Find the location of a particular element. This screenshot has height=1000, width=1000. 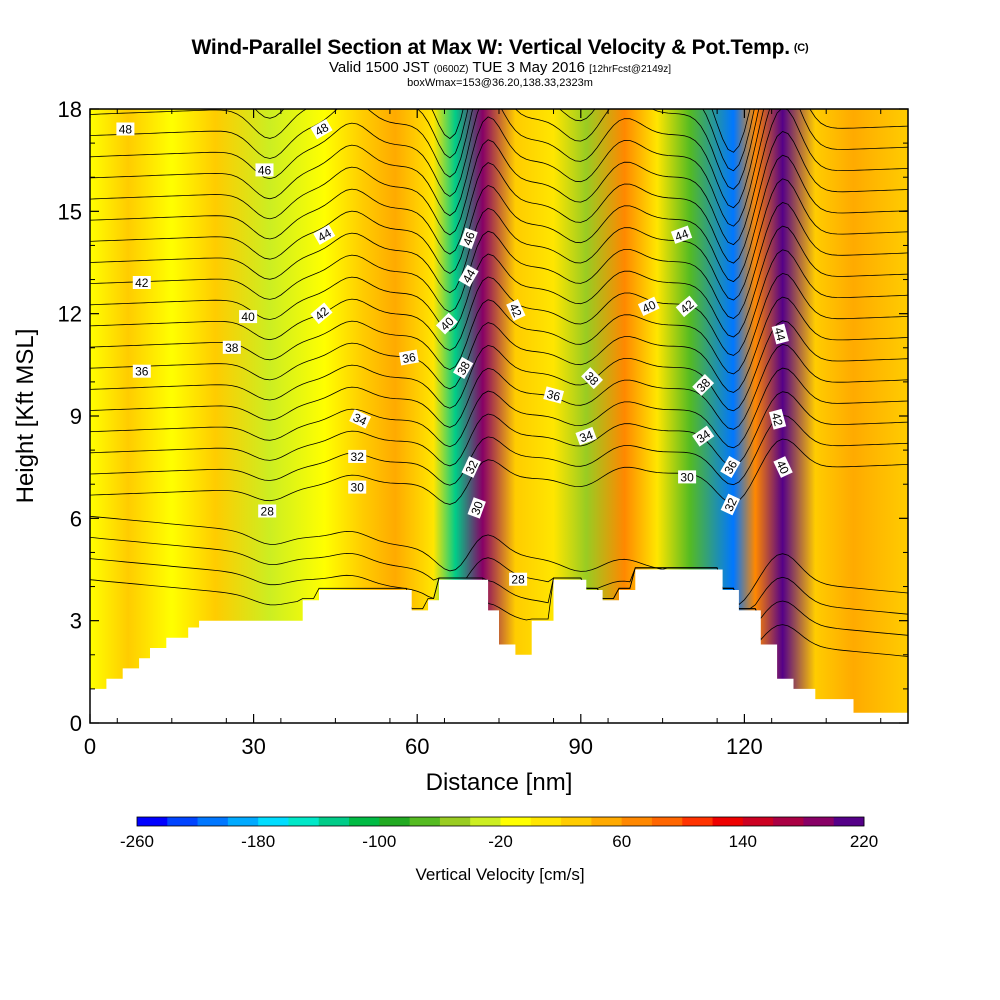

y-tick-label: 15 is located at coordinates (70, 211).